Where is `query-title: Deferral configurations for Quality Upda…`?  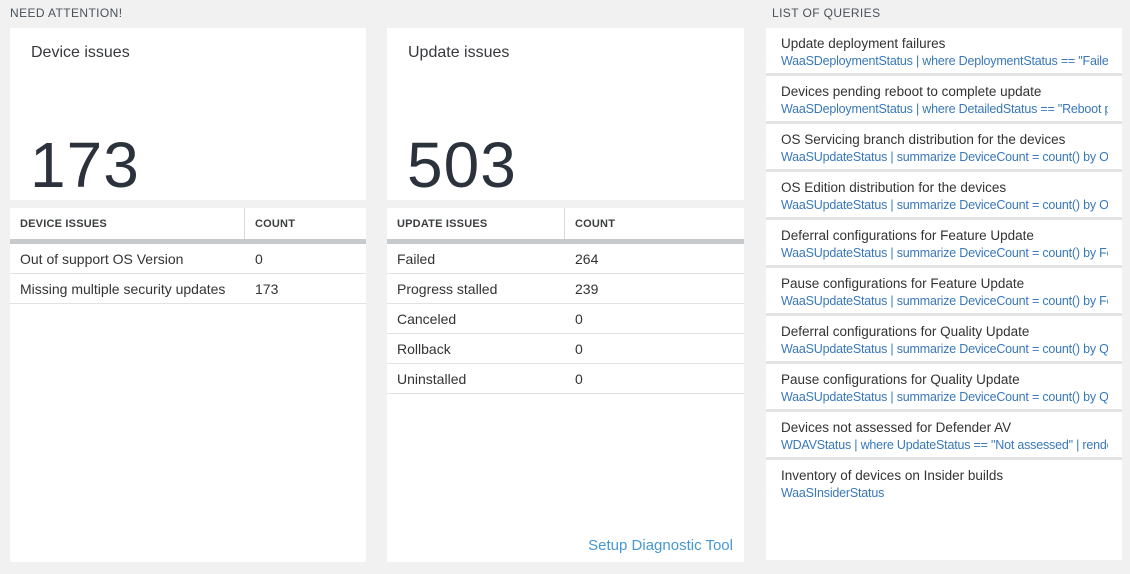 query-title: Deferral configurations for Quality Upda… is located at coordinates (905, 331).